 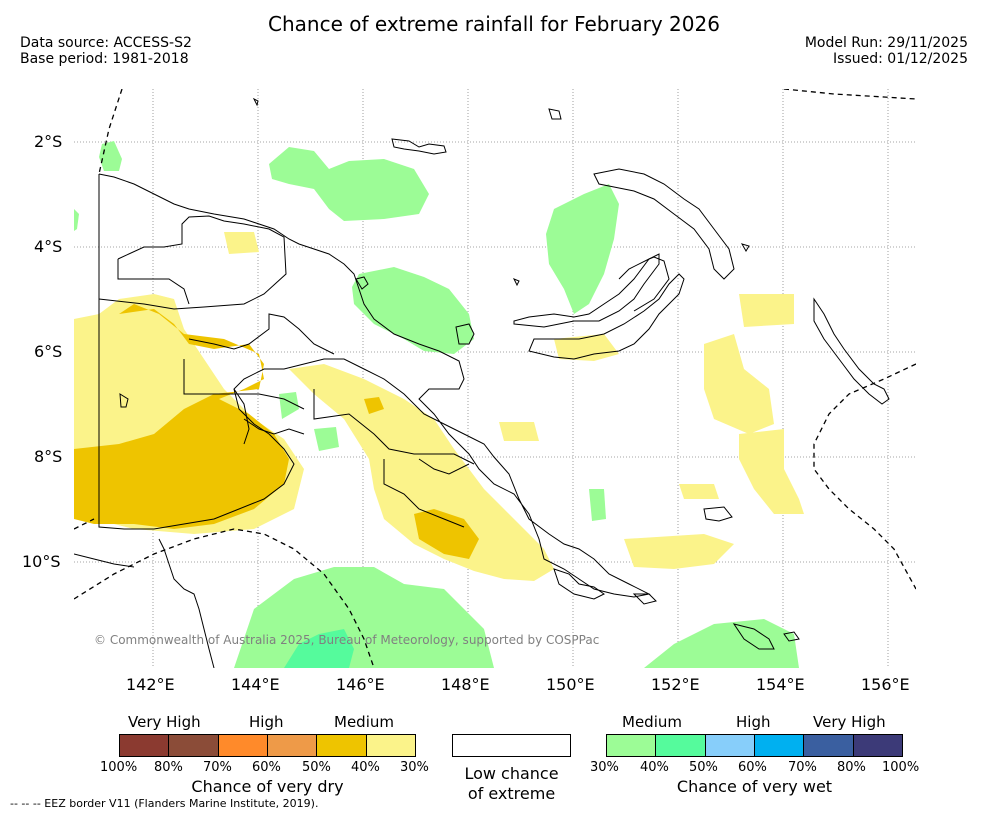 What do you see at coordinates (511, 773) in the screenshot?
I see `low-chance-line1: Low chance` at bounding box center [511, 773].